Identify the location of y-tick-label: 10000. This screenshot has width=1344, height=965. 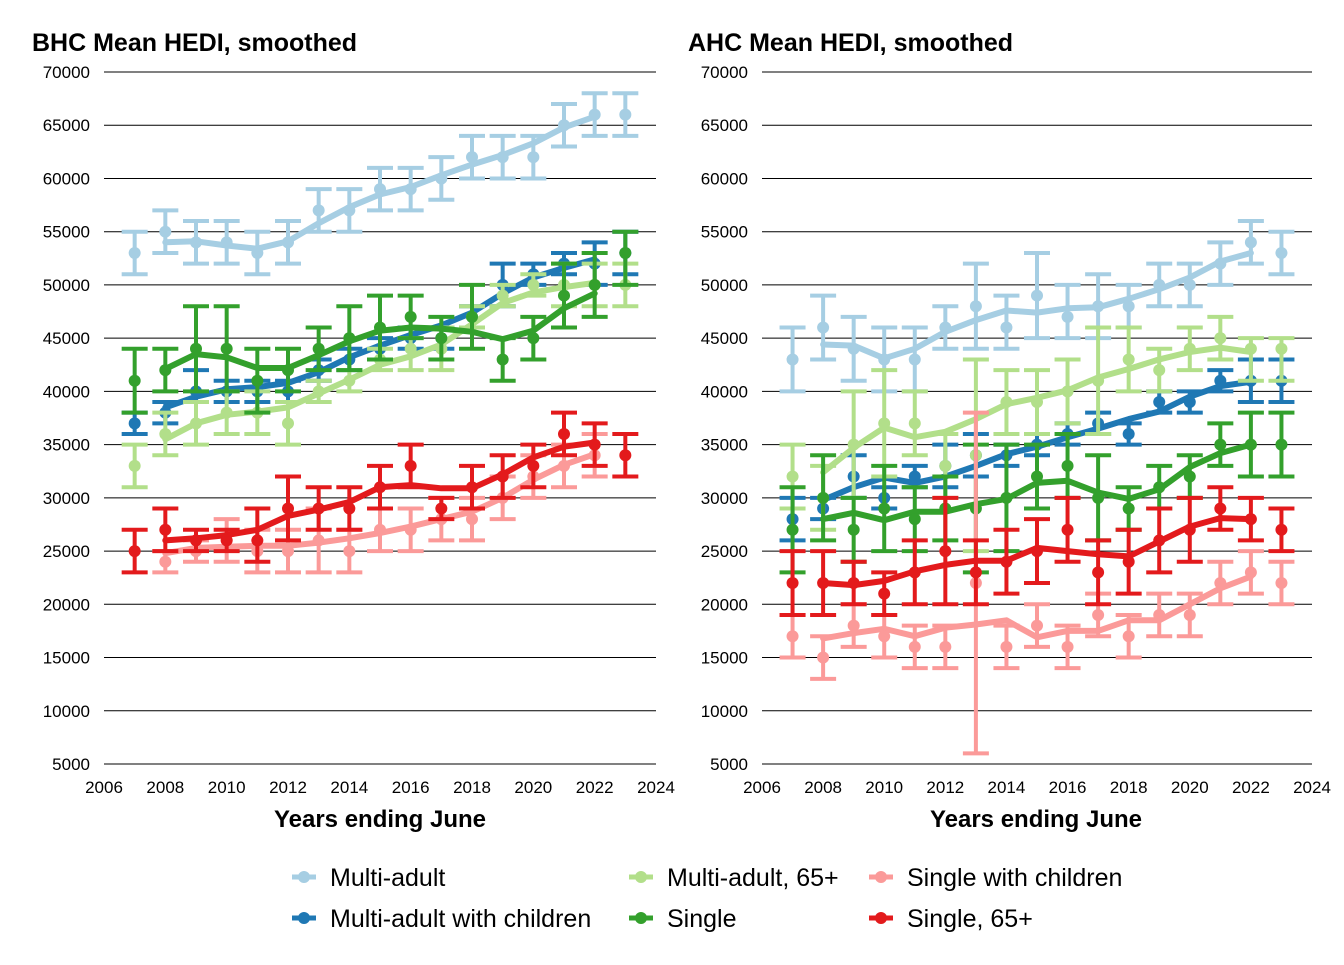
(66, 711).